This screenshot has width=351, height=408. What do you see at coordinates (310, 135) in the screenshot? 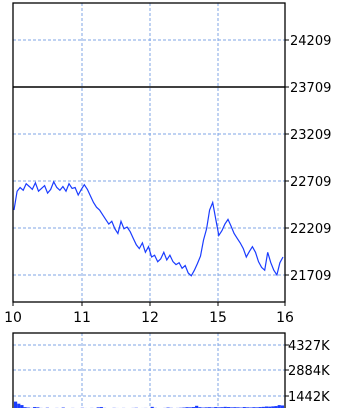
I see `price-y-tick-label: 23209` at bounding box center [310, 135].